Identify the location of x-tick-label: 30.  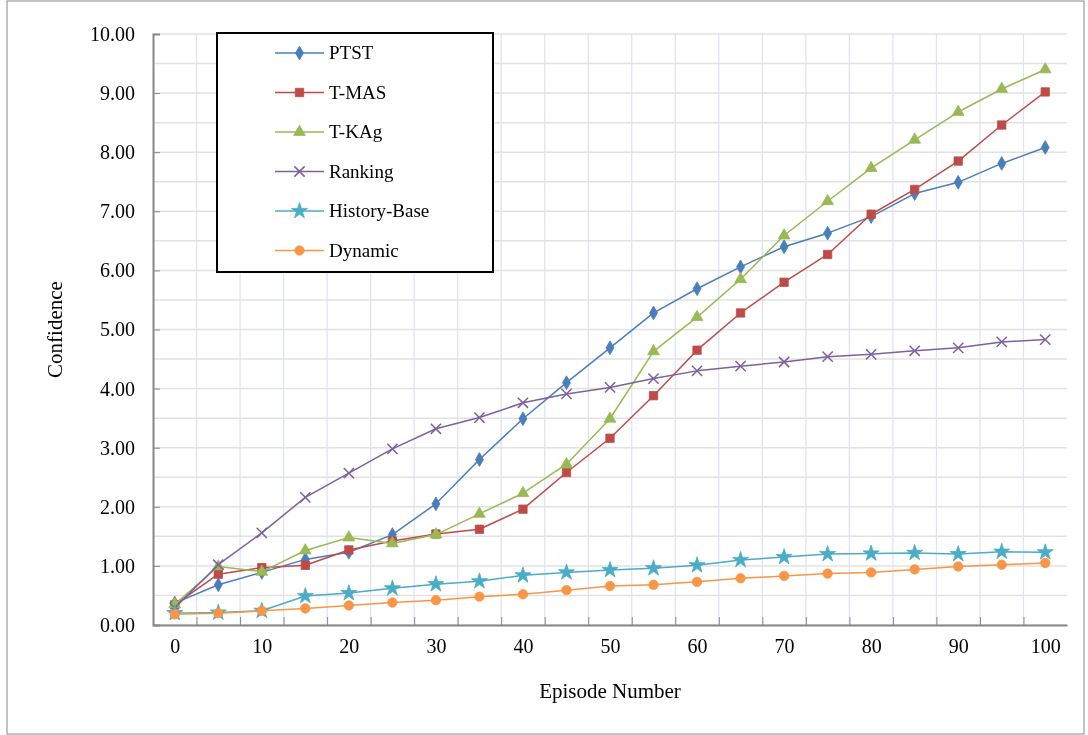
(436, 646).